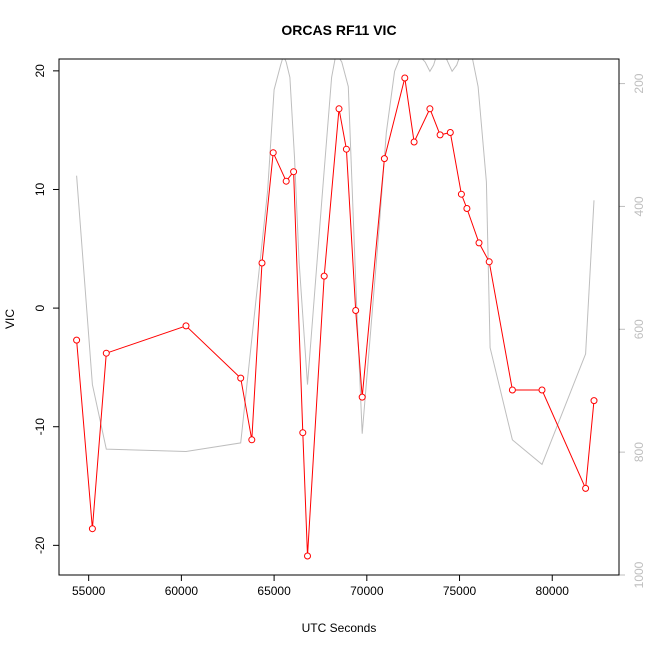 This screenshot has height=650, width=650. What do you see at coordinates (639, 574) in the screenshot?
I see `right-y-tick-label: 1000` at bounding box center [639, 574].